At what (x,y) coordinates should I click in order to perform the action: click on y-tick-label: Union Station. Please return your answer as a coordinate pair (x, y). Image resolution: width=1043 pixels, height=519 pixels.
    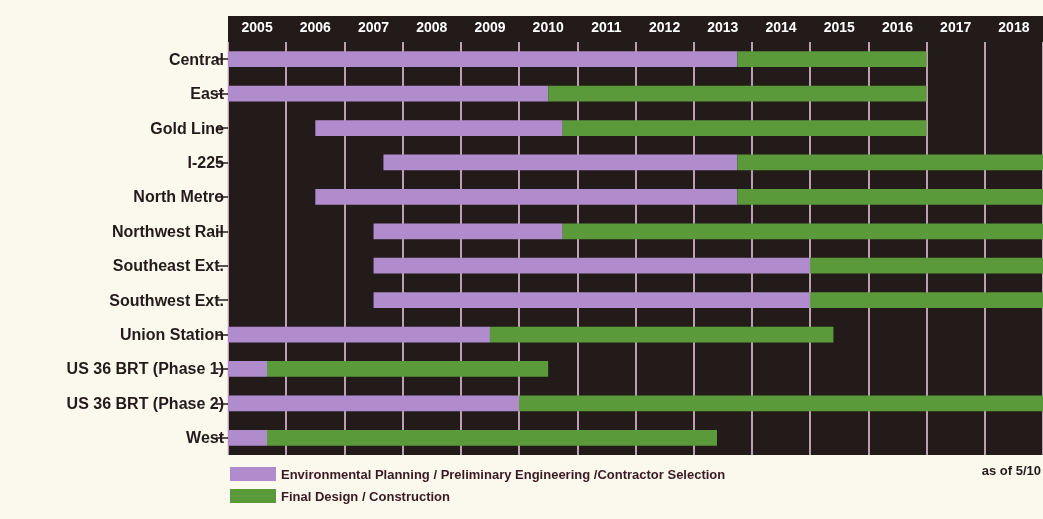
    Looking at the image, I should click on (172, 335).